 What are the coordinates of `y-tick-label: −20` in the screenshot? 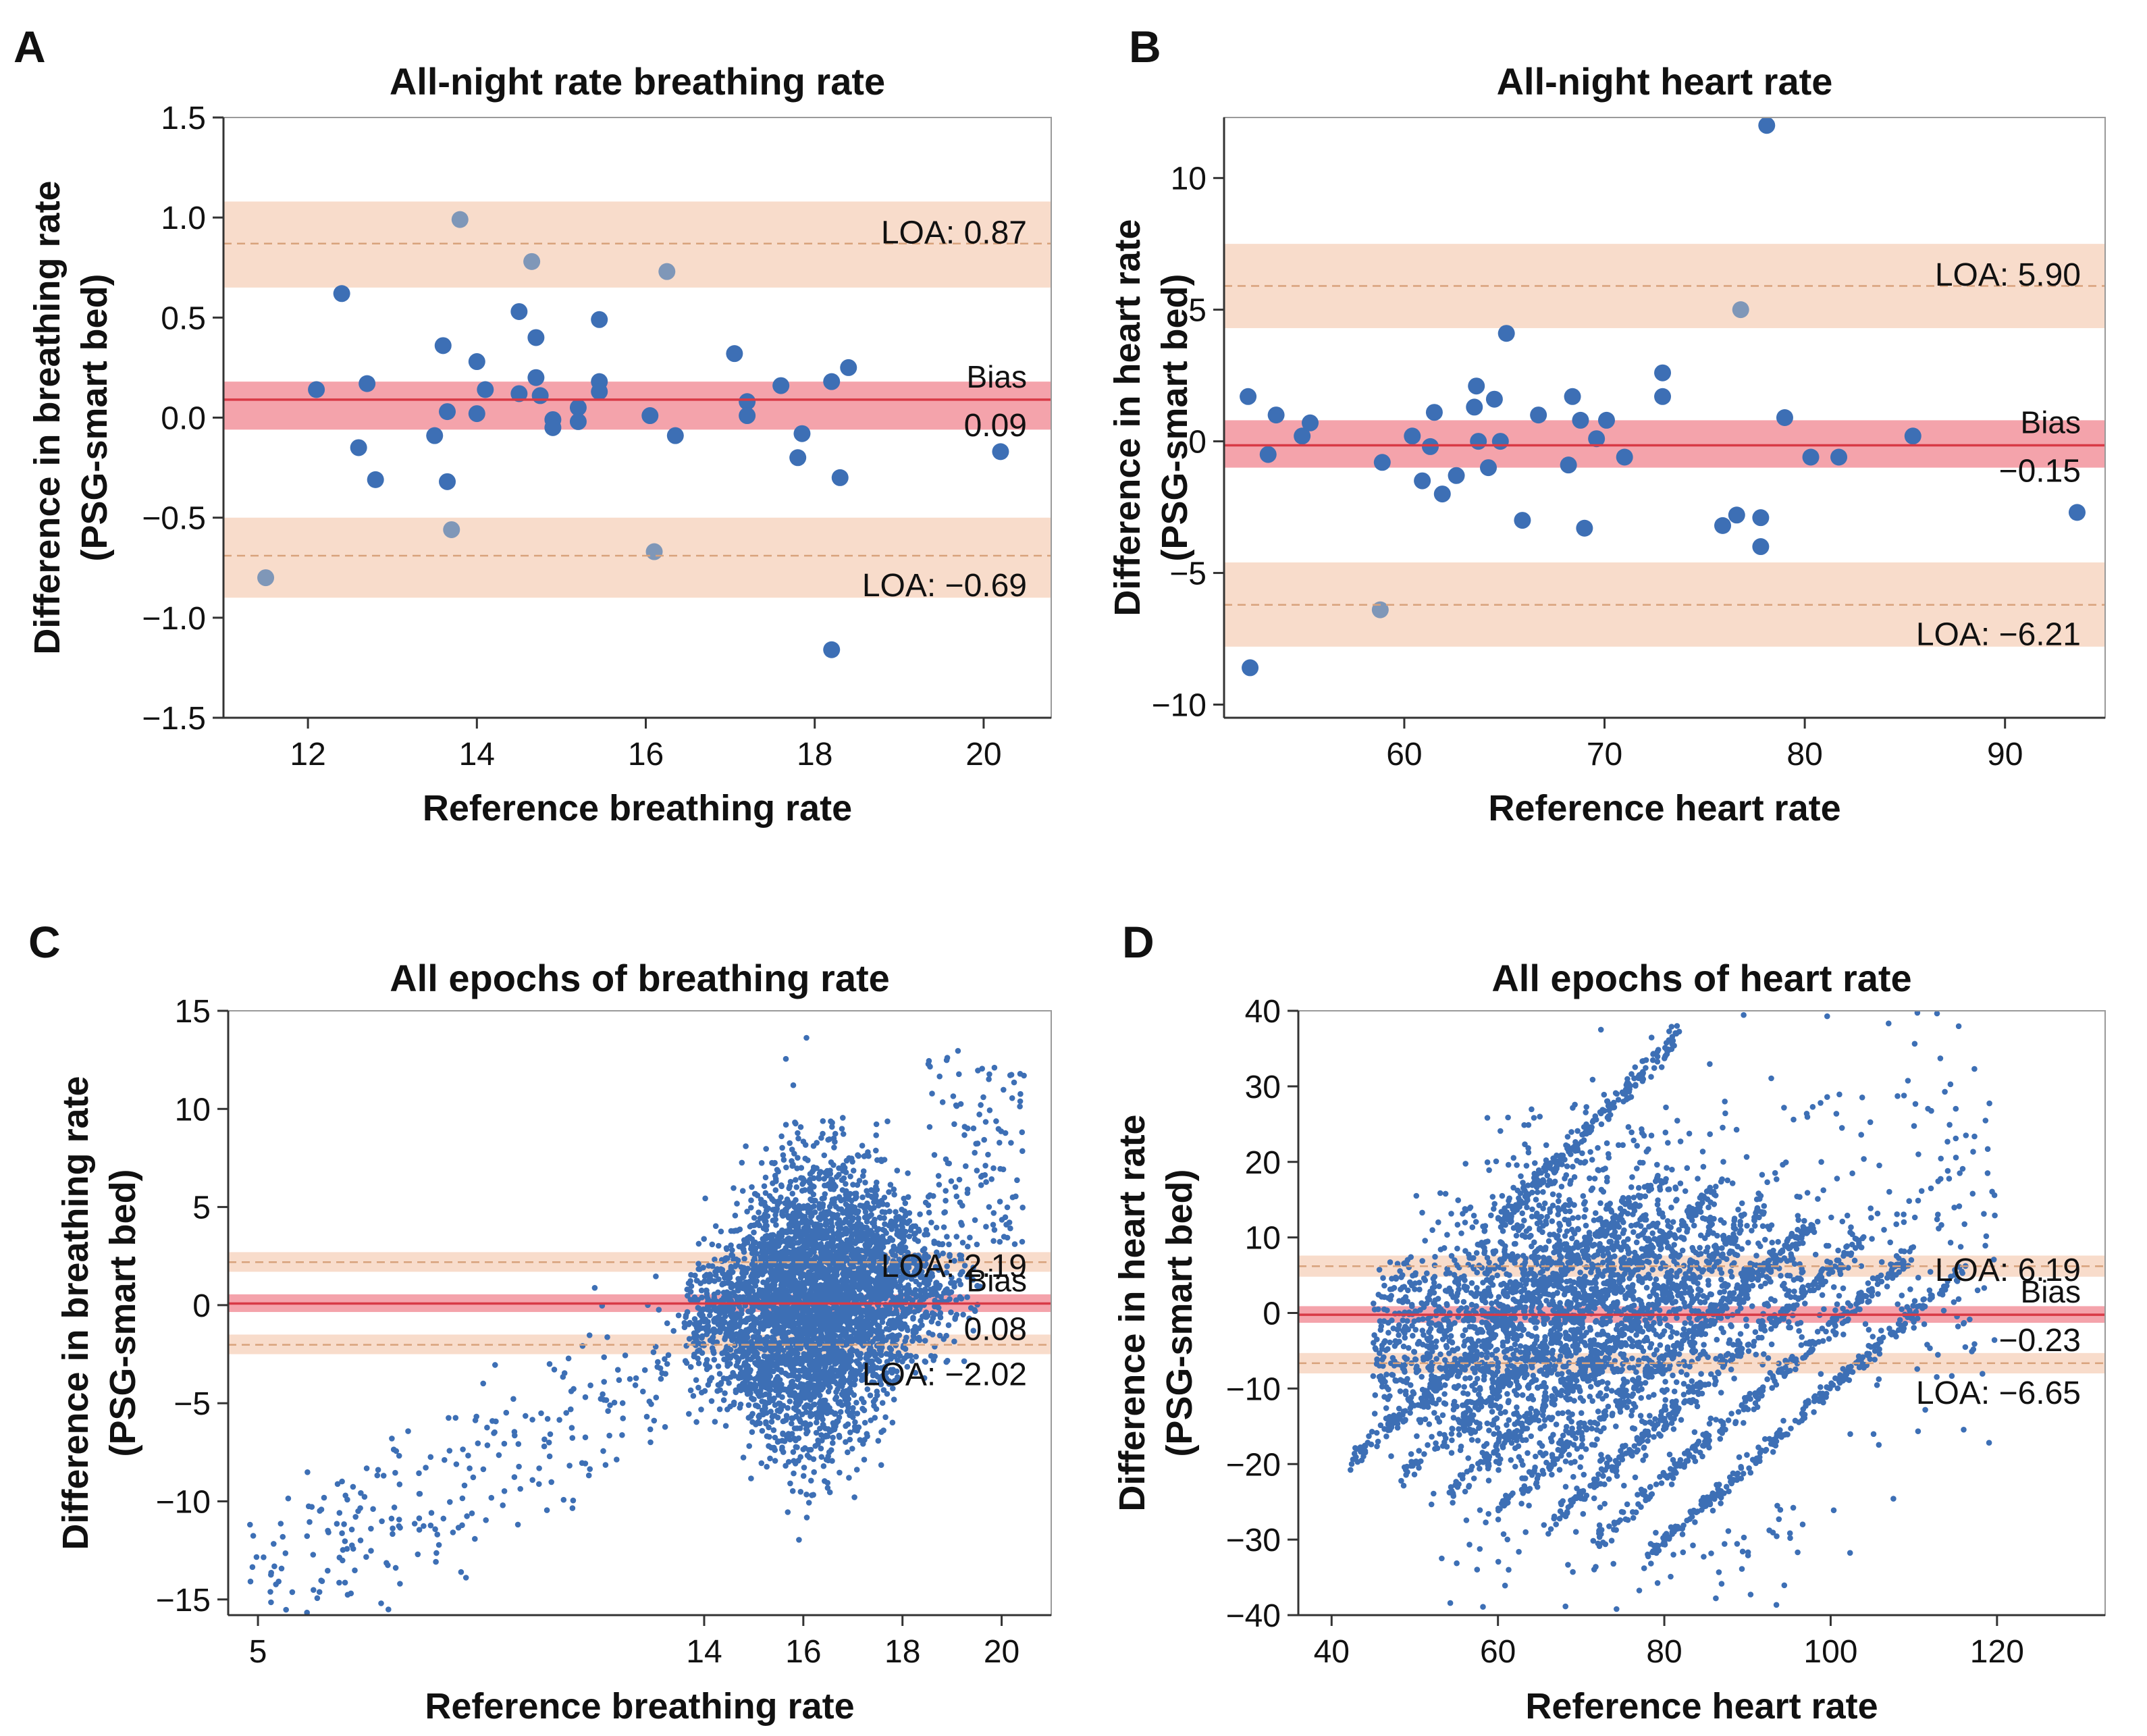 It's located at (1253, 1465).